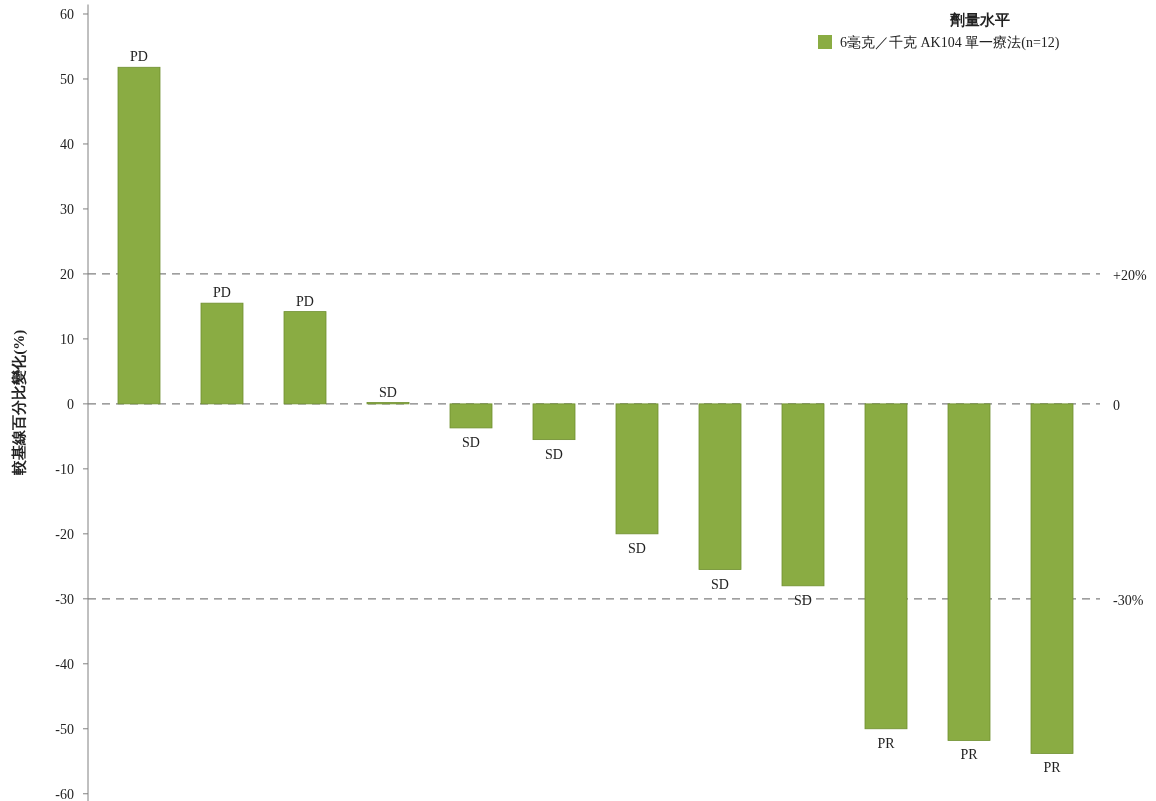  What do you see at coordinates (70, 404) in the screenshot?
I see `y-tick-label: 0` at bounding box center [70, 404].